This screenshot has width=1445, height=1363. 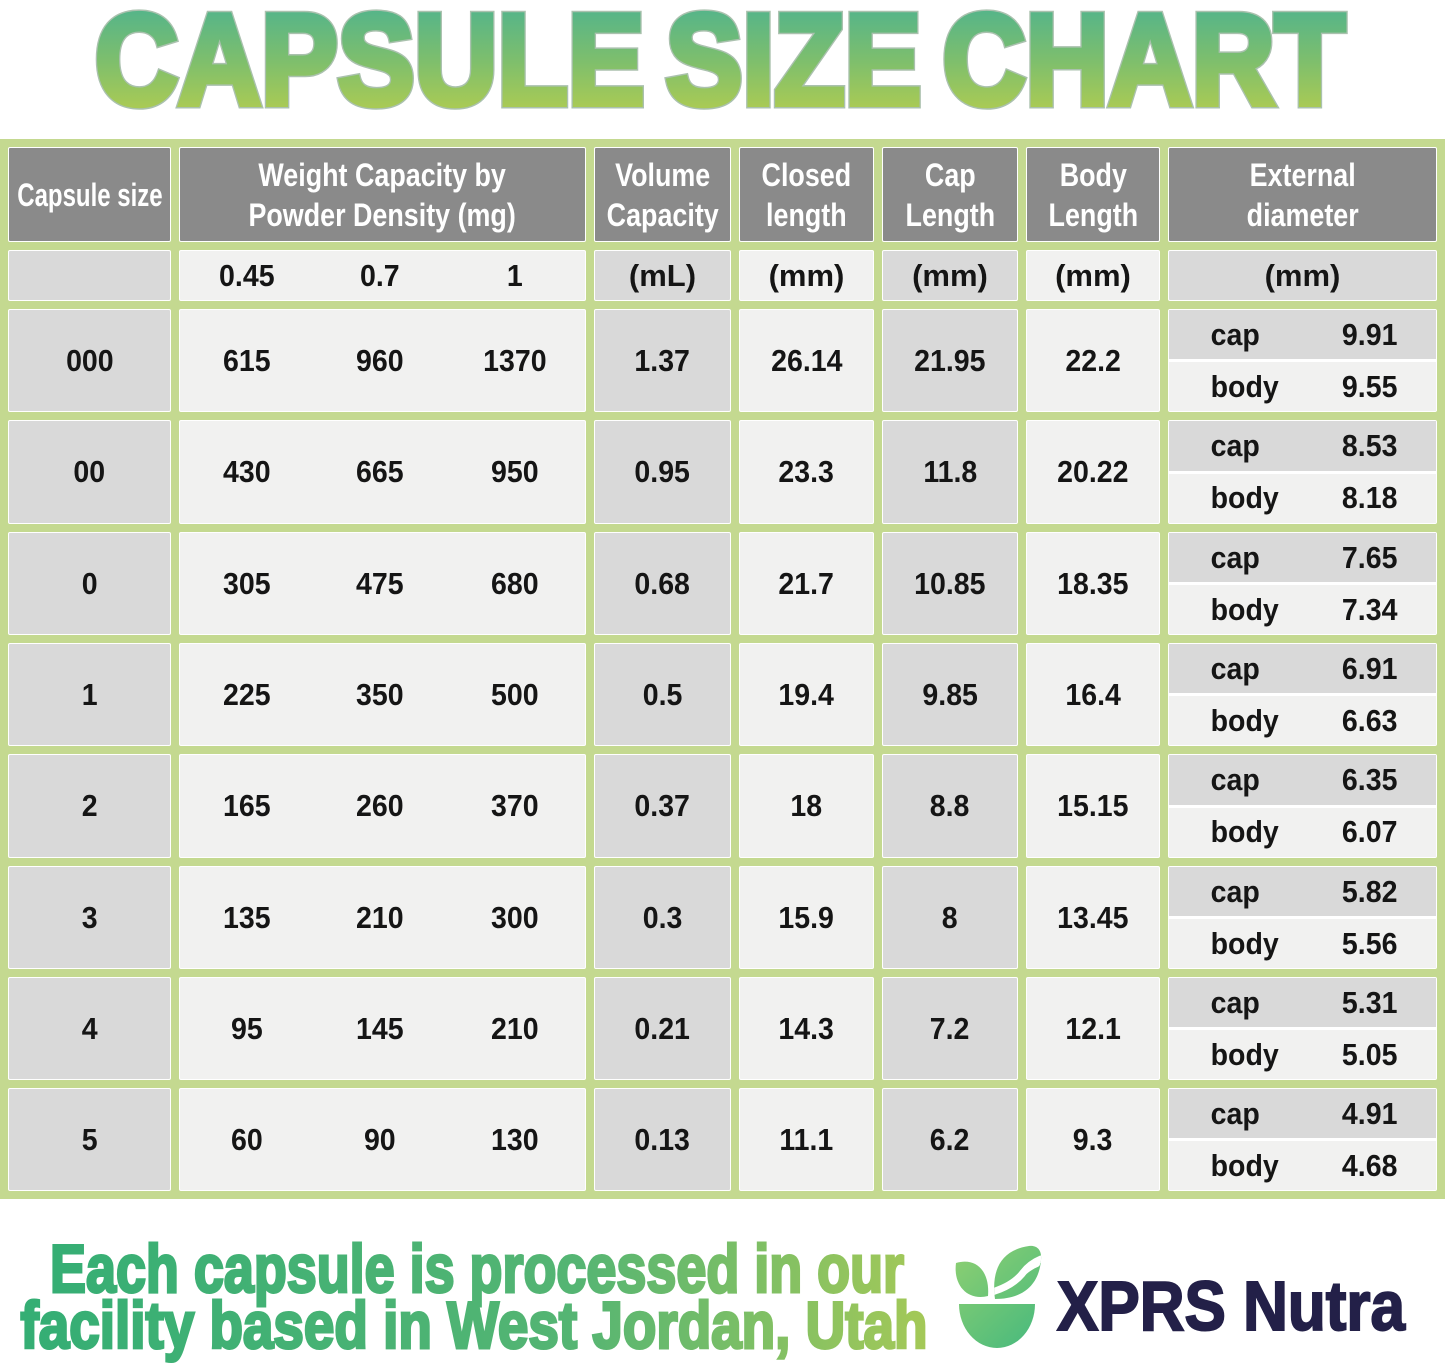 I want to click on svg-text:facility based in West Jordan,: facility based in West Jordan, Utah, so click(x=474, y=1325).